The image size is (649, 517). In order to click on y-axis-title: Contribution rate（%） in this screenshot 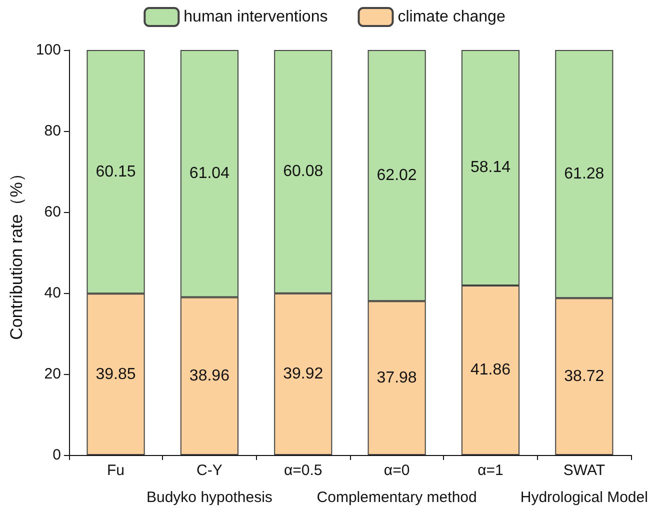, I will do `click(16, 252)`.